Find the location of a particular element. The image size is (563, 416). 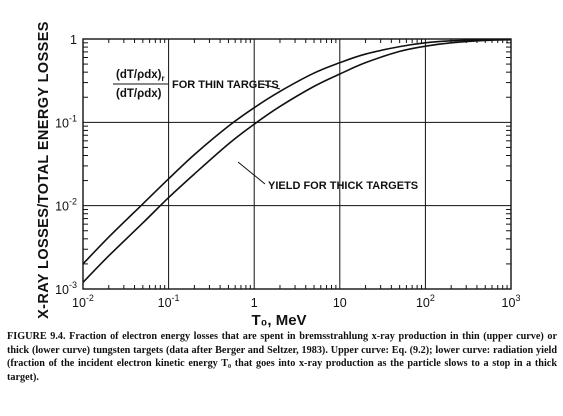

ratio-numerator: (dT/ρdx)r is located at coordinates (140, 76).